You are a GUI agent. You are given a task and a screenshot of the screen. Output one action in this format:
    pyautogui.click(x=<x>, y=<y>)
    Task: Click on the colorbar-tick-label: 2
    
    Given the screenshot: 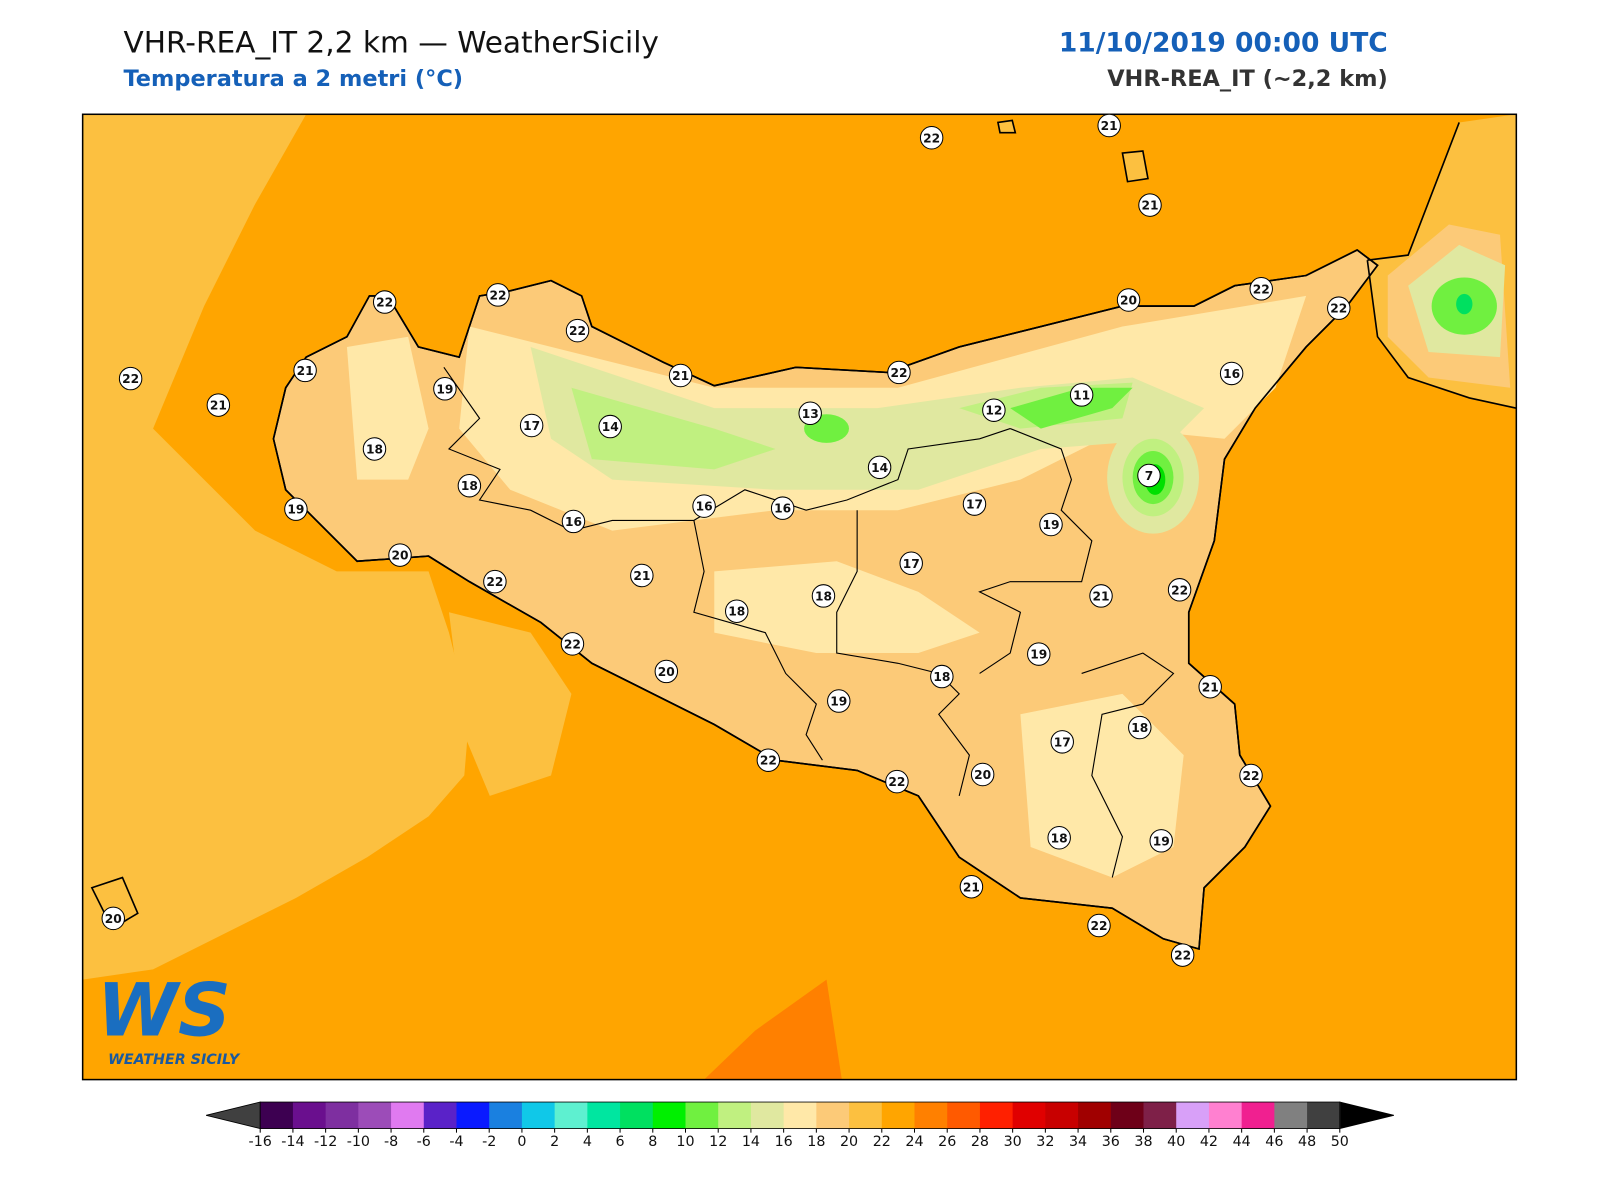 What is the action you would take?
    pyautogui.click(x=554, y=1142)
    